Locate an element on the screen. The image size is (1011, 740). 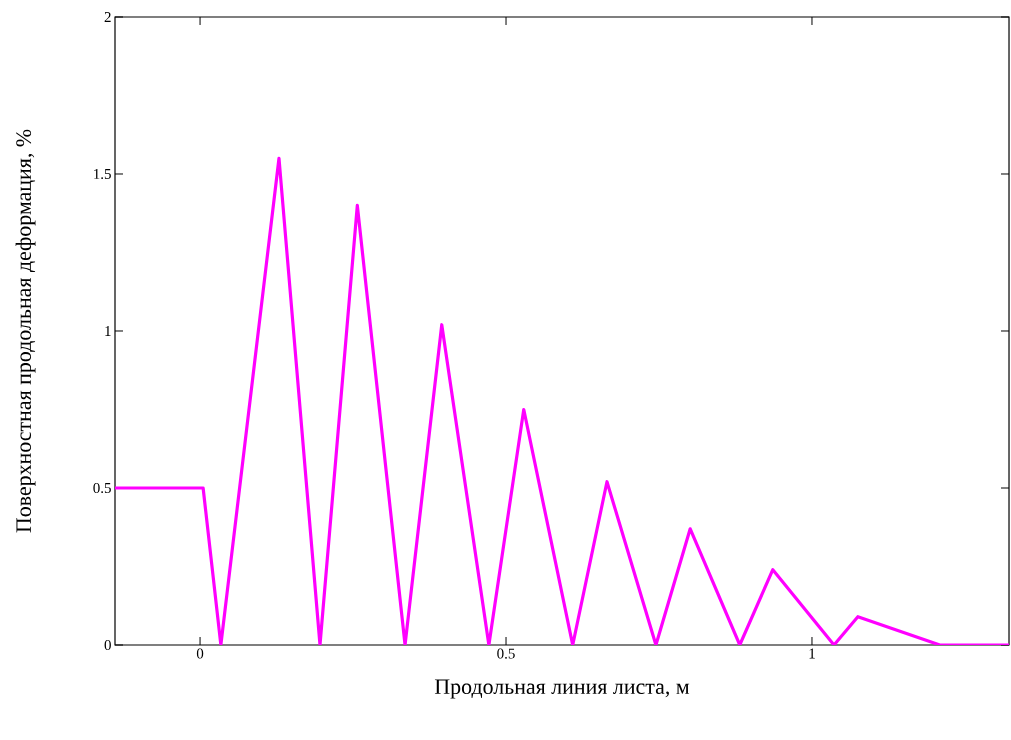
y-tick-label: 2 is located at coordinates (107, 17).